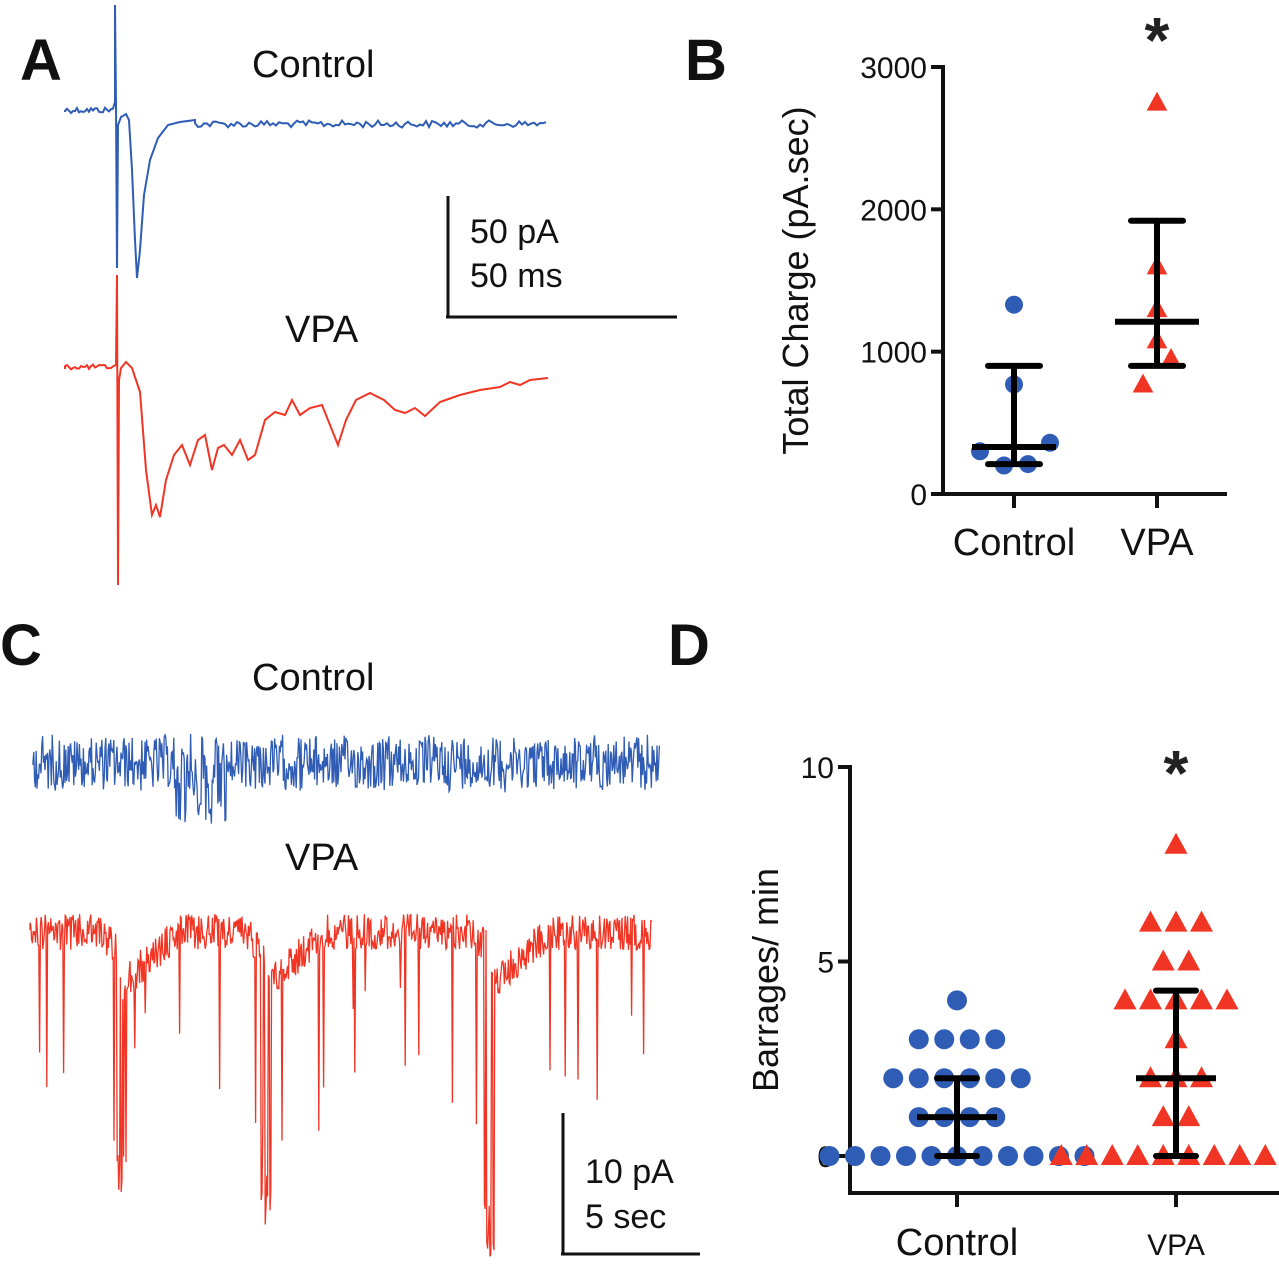 Image resolution: width=1279 pixels, height=1280 pixels. I want to click on trace-c-control, so click(346, 778).